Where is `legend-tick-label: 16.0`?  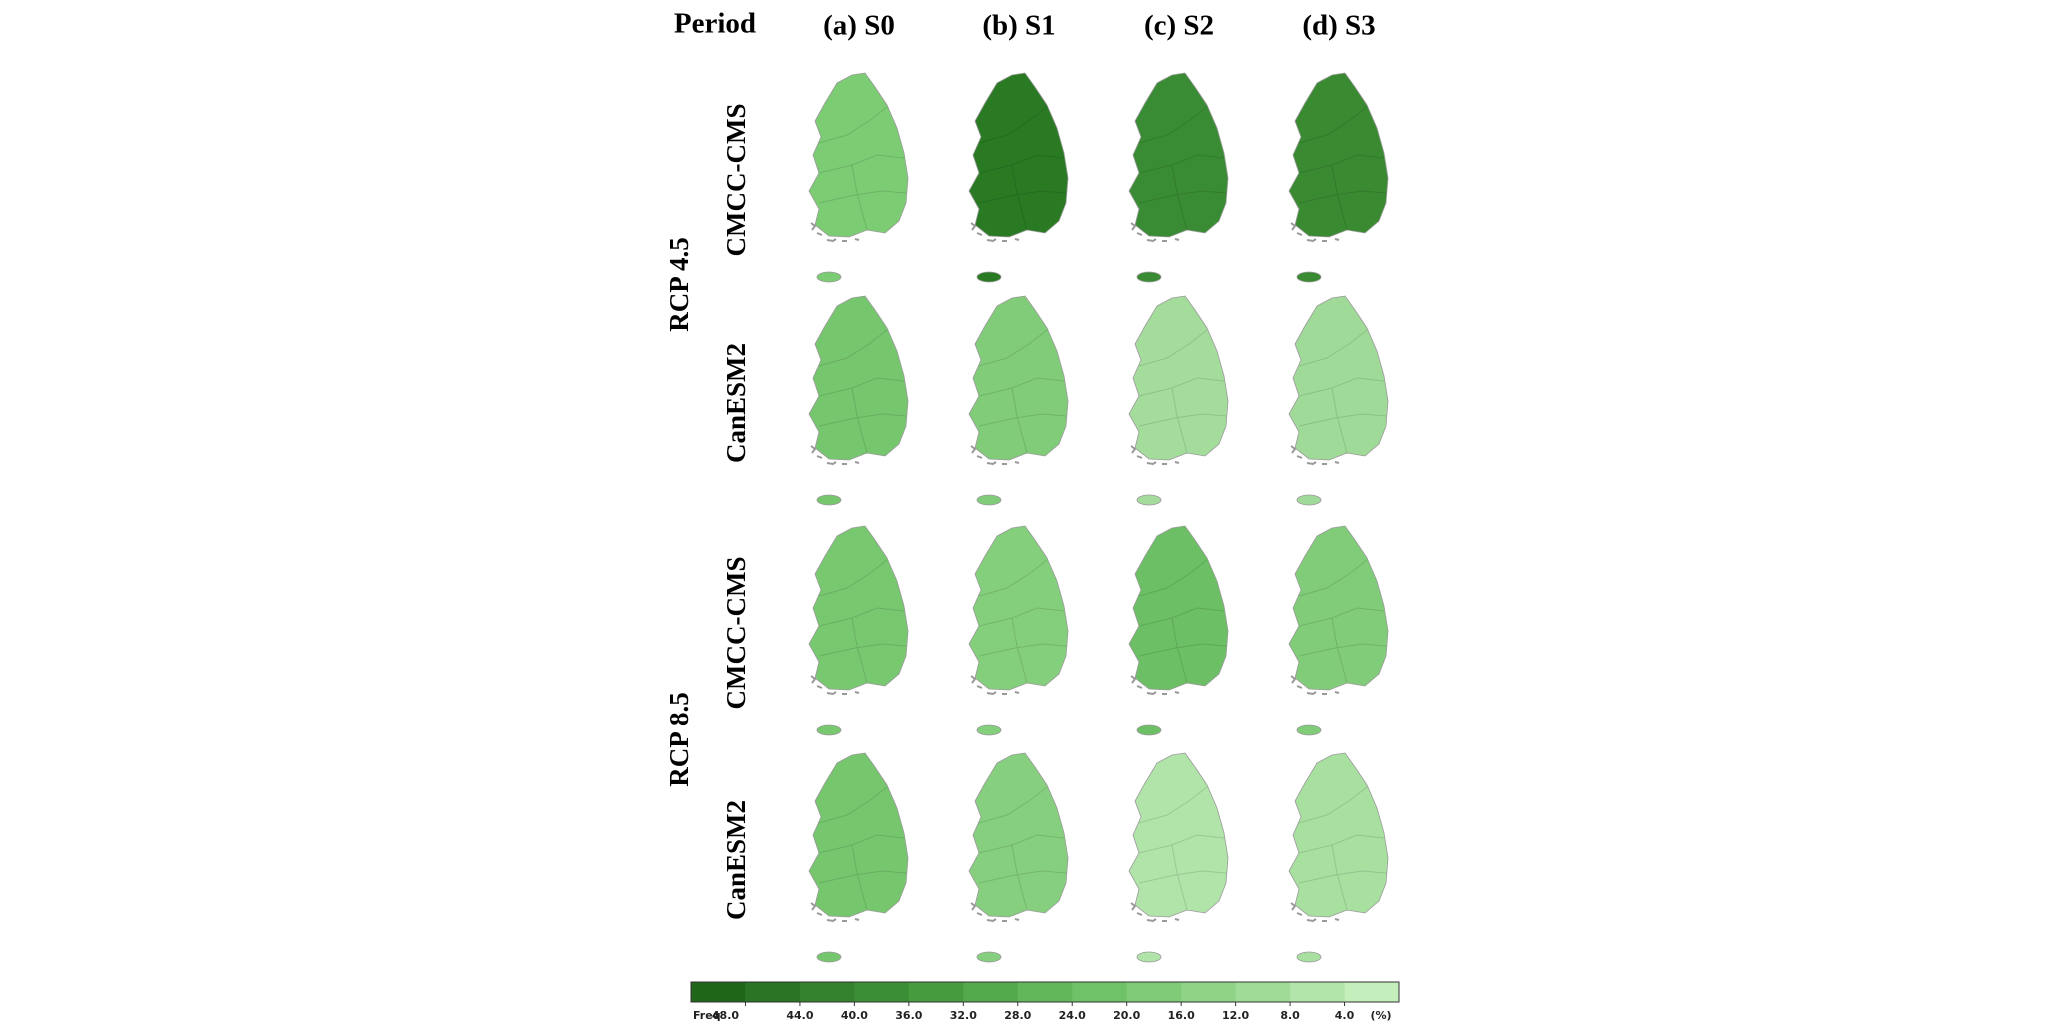 legend-tick-label: 16.0 is located at coordinates (1181, 1015).